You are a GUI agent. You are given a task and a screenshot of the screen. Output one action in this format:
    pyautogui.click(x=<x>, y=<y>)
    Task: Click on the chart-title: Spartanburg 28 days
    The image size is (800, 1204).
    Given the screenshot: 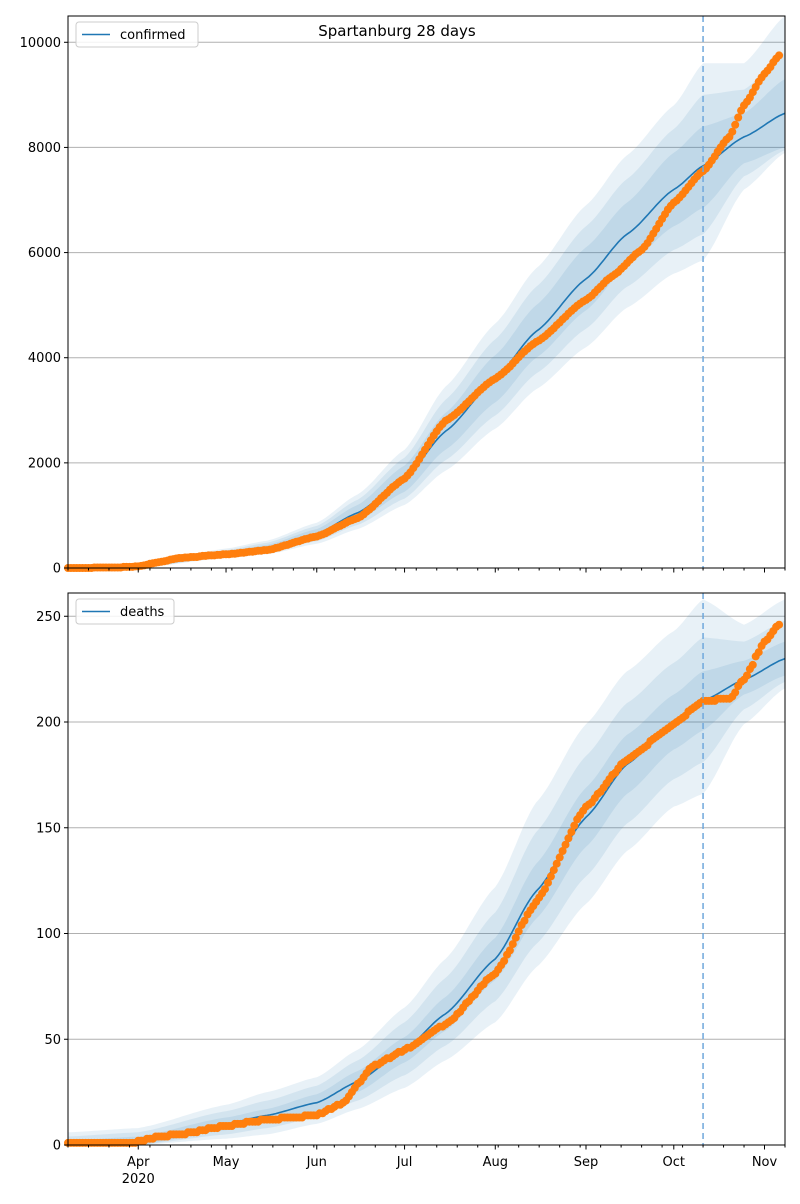 What is the action you would take?
    pyautogui.click(x=397, y=31)
    